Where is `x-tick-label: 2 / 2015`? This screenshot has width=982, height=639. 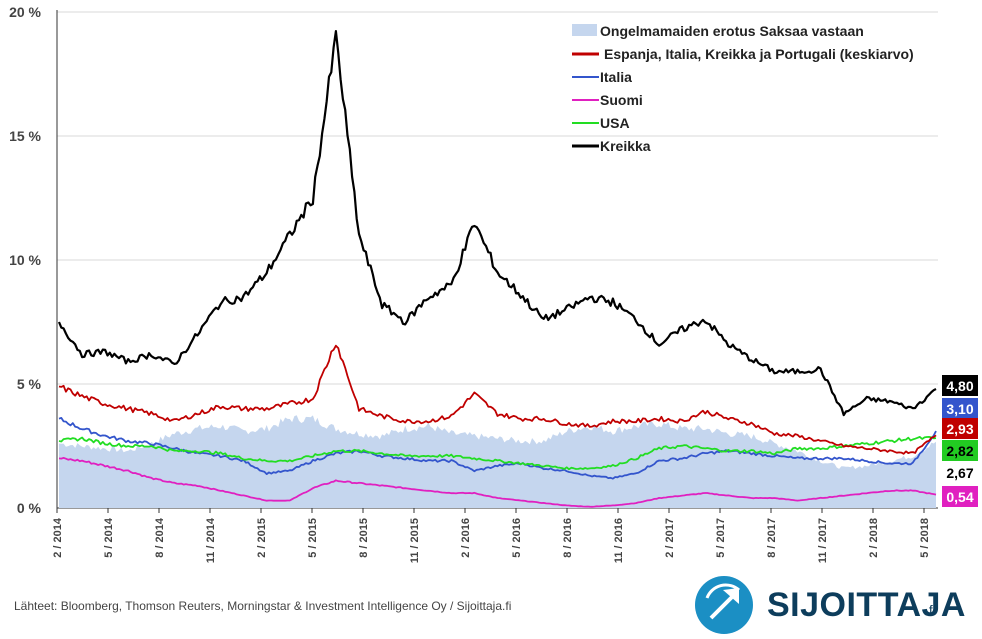 x-tick-label: 2 / 2015 is located at coordinates (262, 538).